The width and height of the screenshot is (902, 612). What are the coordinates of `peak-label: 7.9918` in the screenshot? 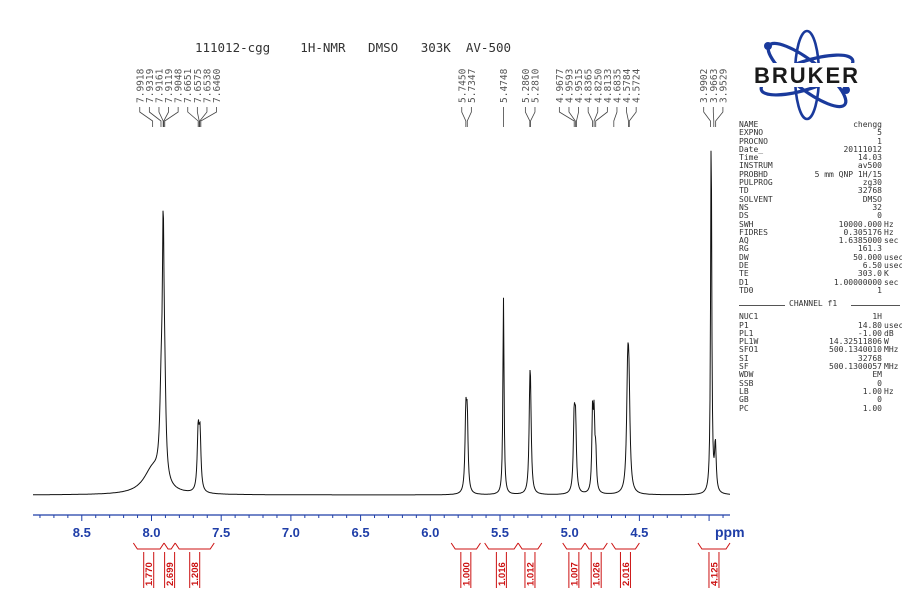 It's located at (140, 85).